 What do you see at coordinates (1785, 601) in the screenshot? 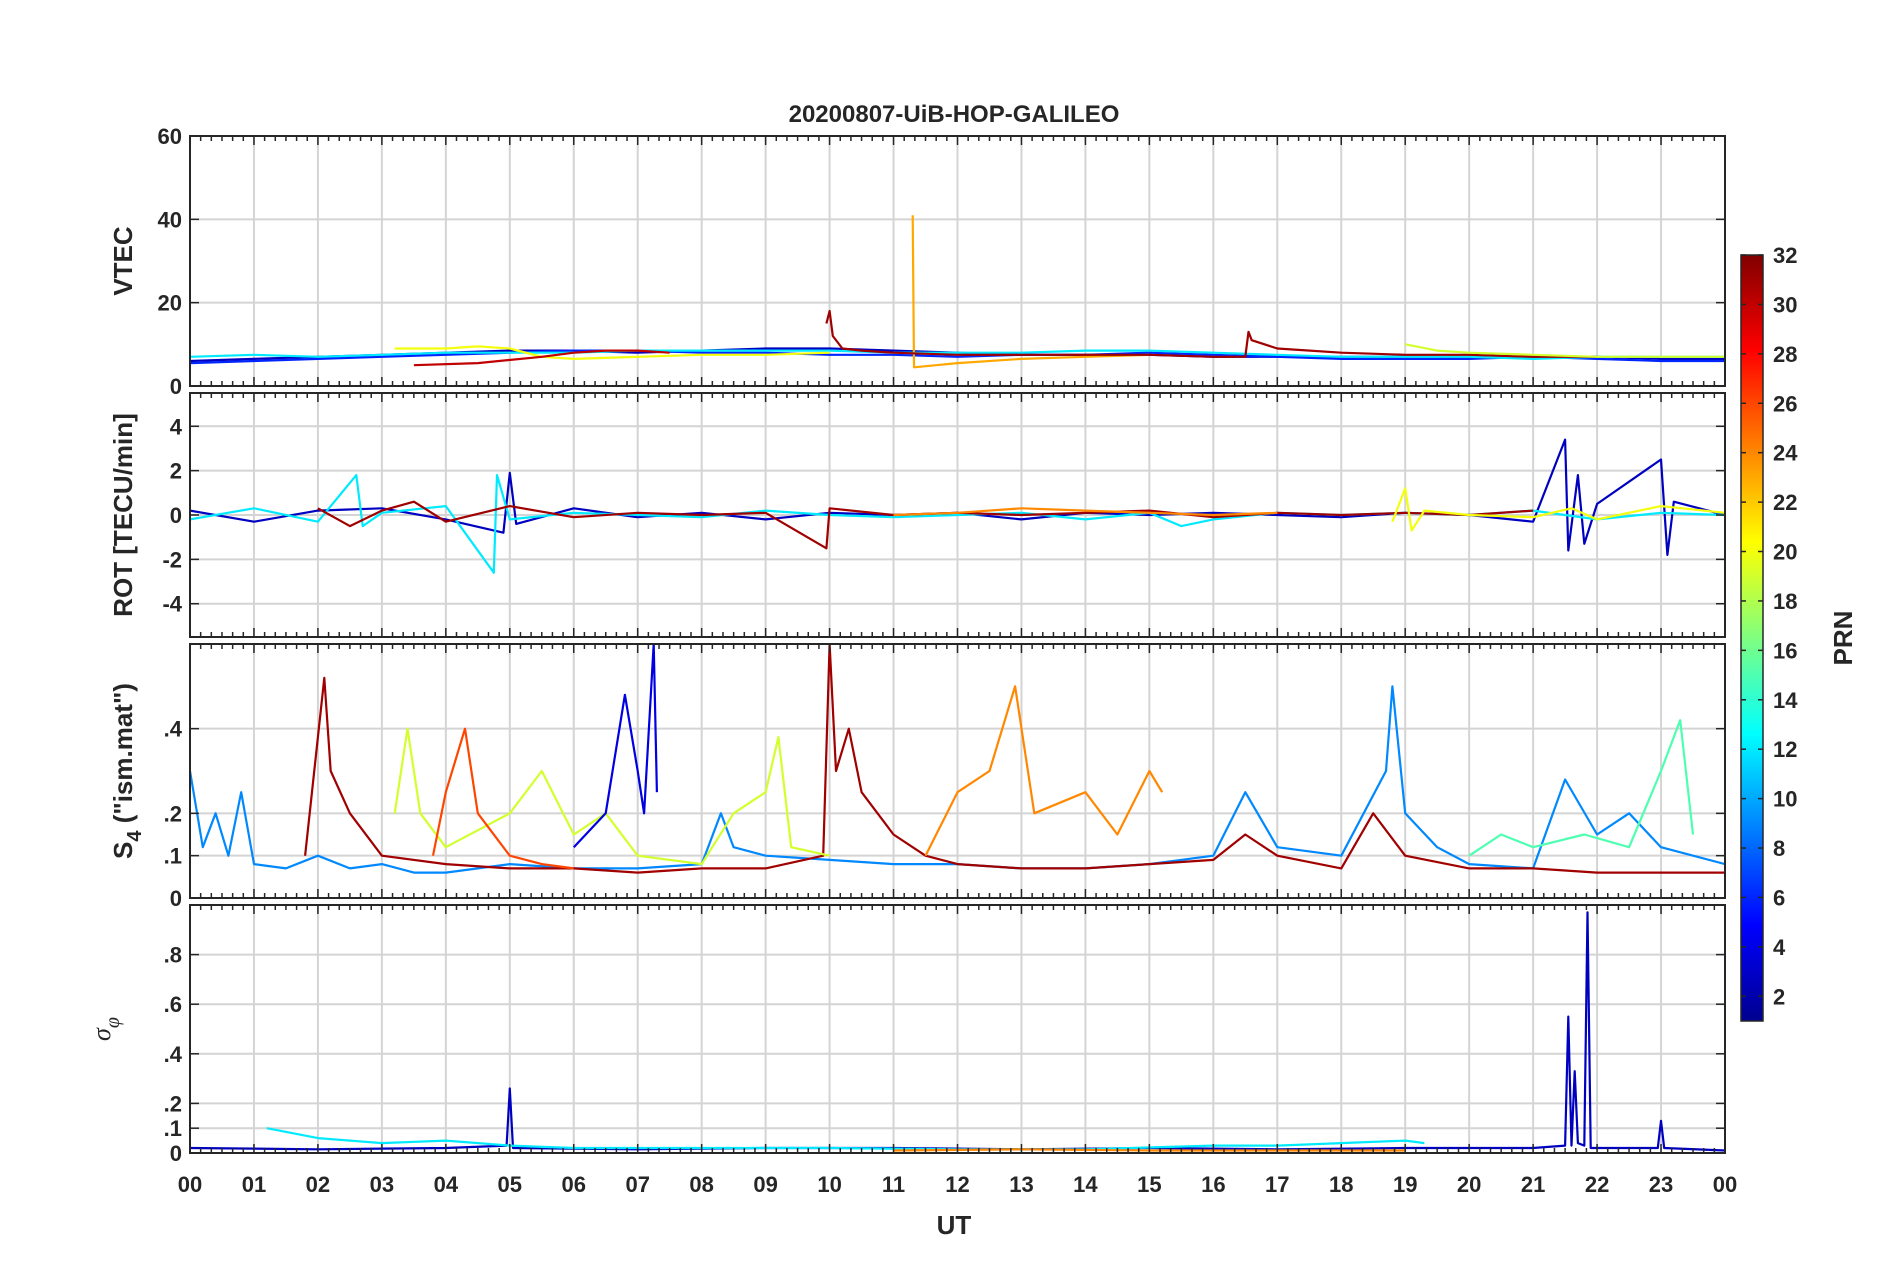
I see `colorbar-tick-label: 18` at bounding box center [1785, 601].